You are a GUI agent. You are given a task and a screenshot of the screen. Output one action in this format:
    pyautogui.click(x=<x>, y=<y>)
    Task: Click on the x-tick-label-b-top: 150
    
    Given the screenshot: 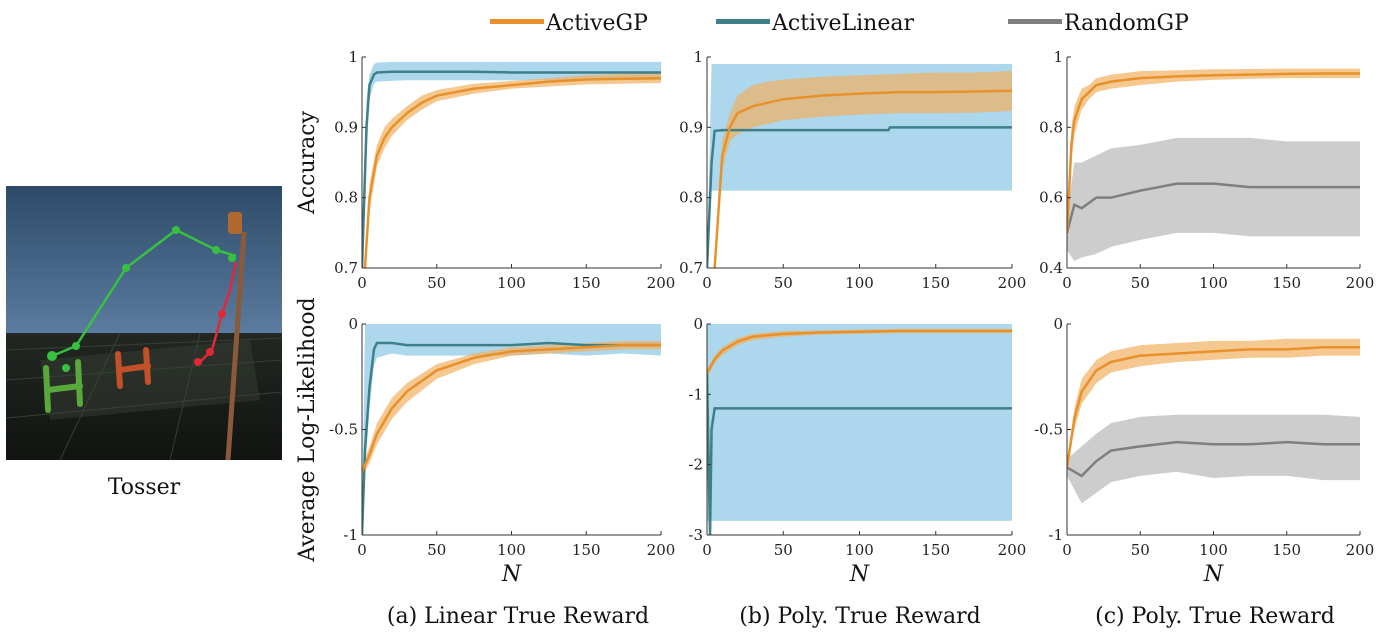 What is the action you would take?
    pyautogui.click(x=935, y=283)
    